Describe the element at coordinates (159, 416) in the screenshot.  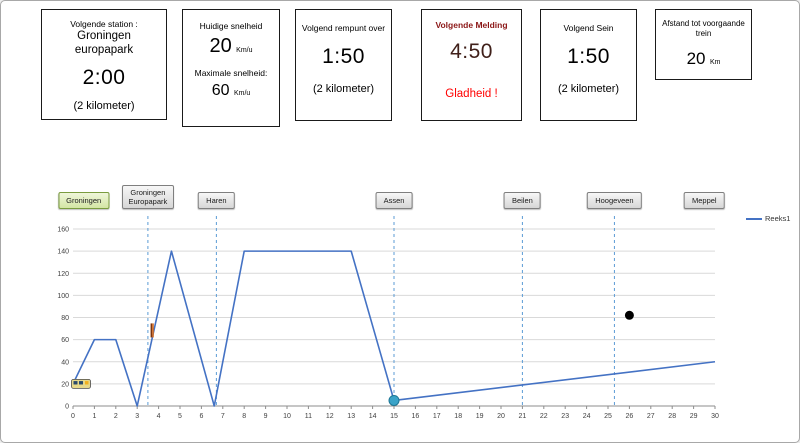
I see `x-tick-label: 4` at that location.